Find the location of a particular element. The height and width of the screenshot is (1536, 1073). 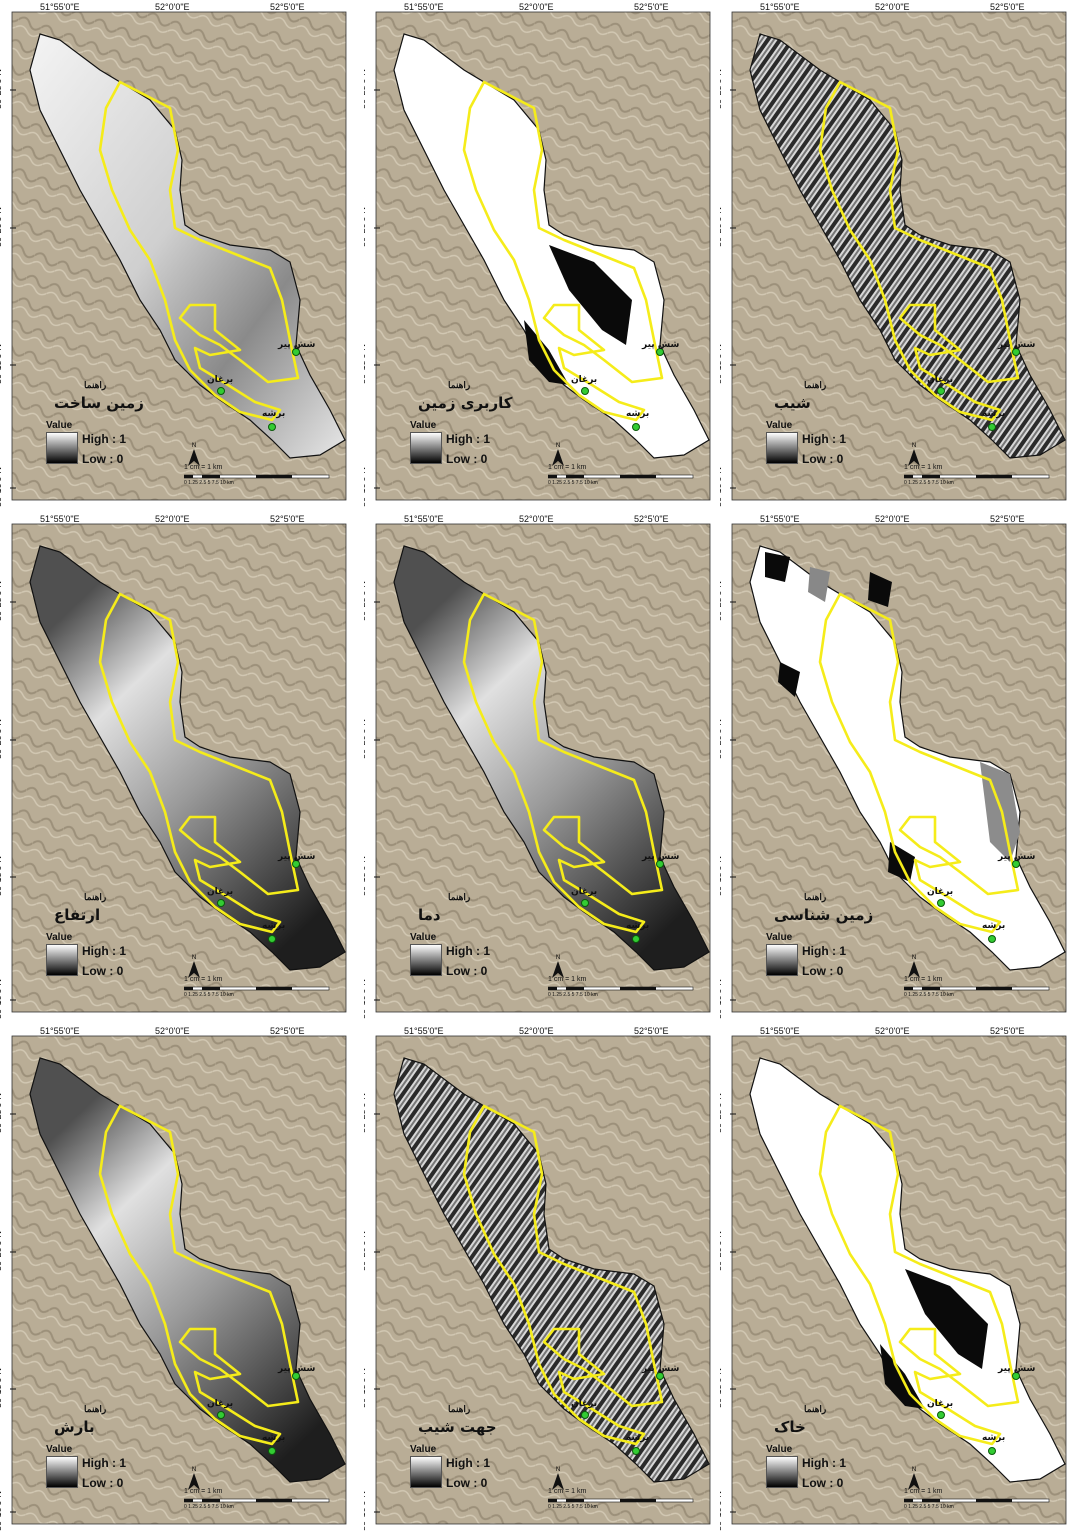

legend-layer-title: دما is located at coordinates (429, 915).